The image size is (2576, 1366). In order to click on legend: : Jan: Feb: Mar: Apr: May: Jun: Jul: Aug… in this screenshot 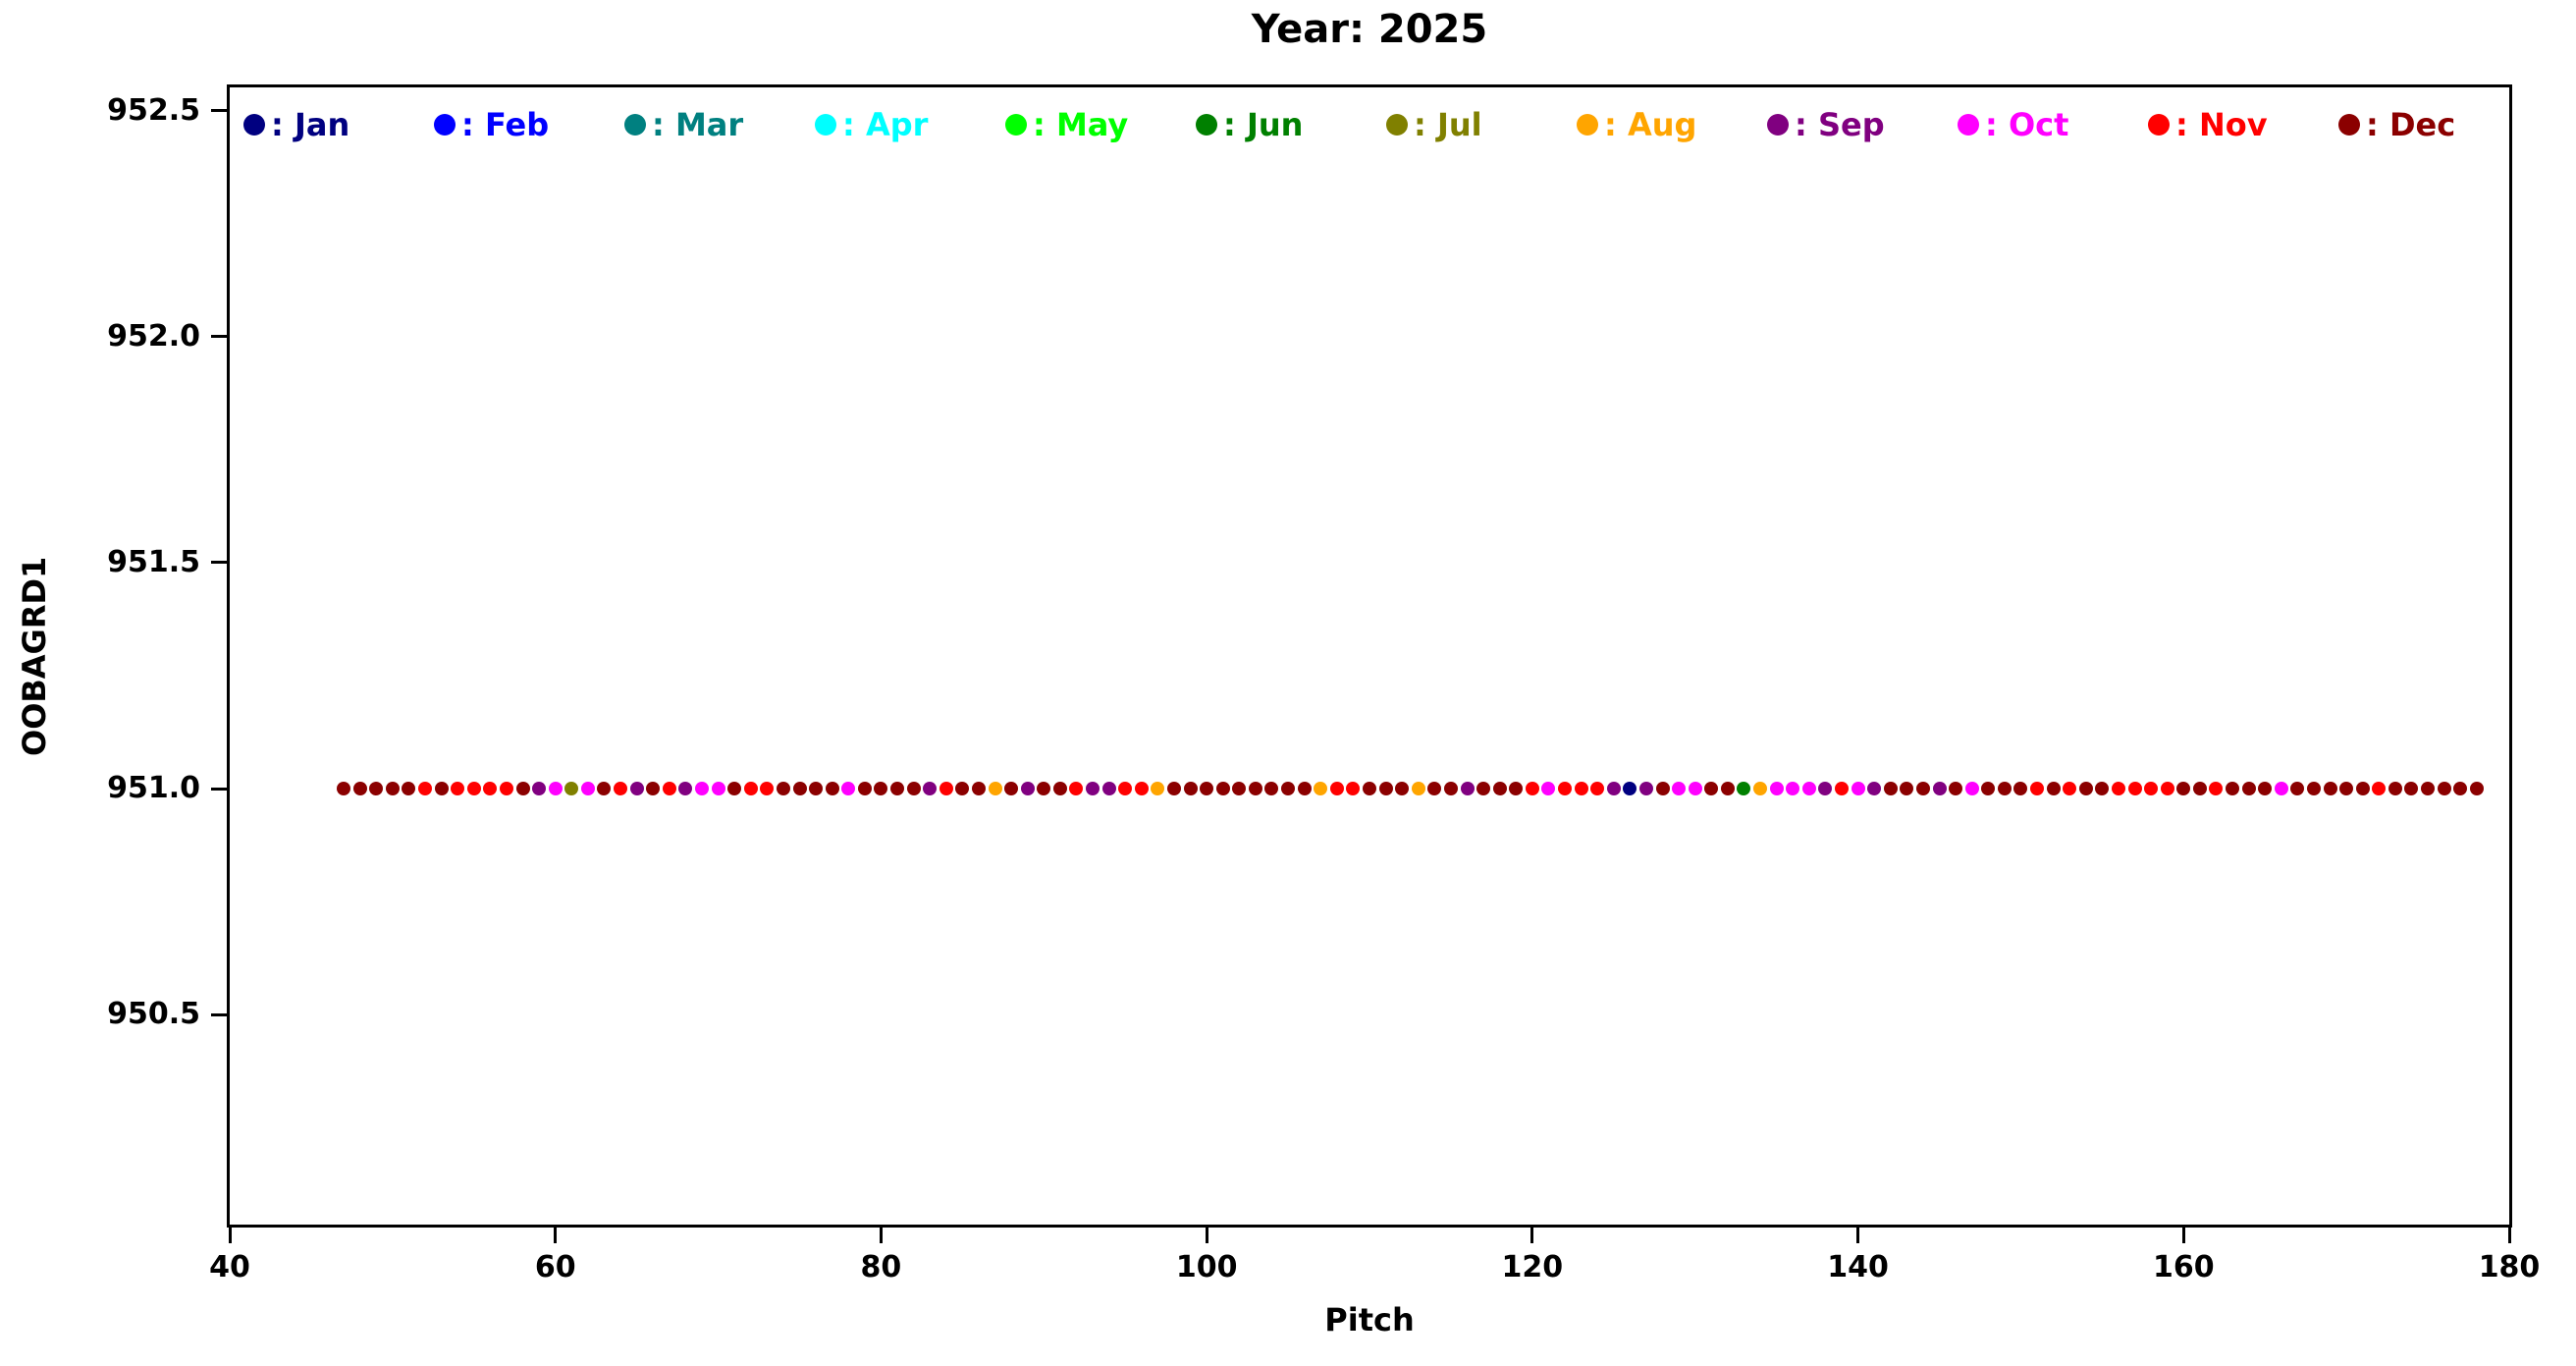, I will do `click(1369, 121)`.